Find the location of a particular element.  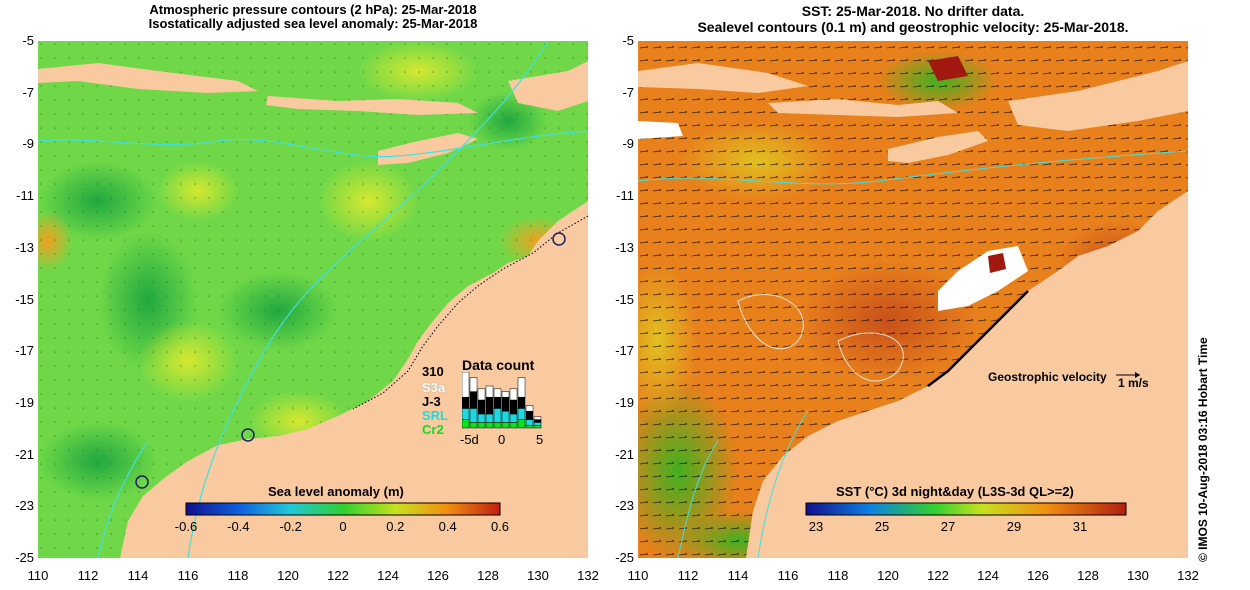

right-colorbar-tick: 29 is located at coordinates (1014, 526).